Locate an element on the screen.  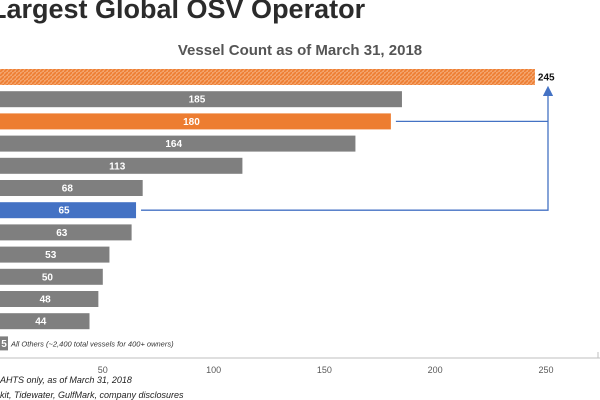
bar-label-8: 53 is located at coordinates (51, 255).